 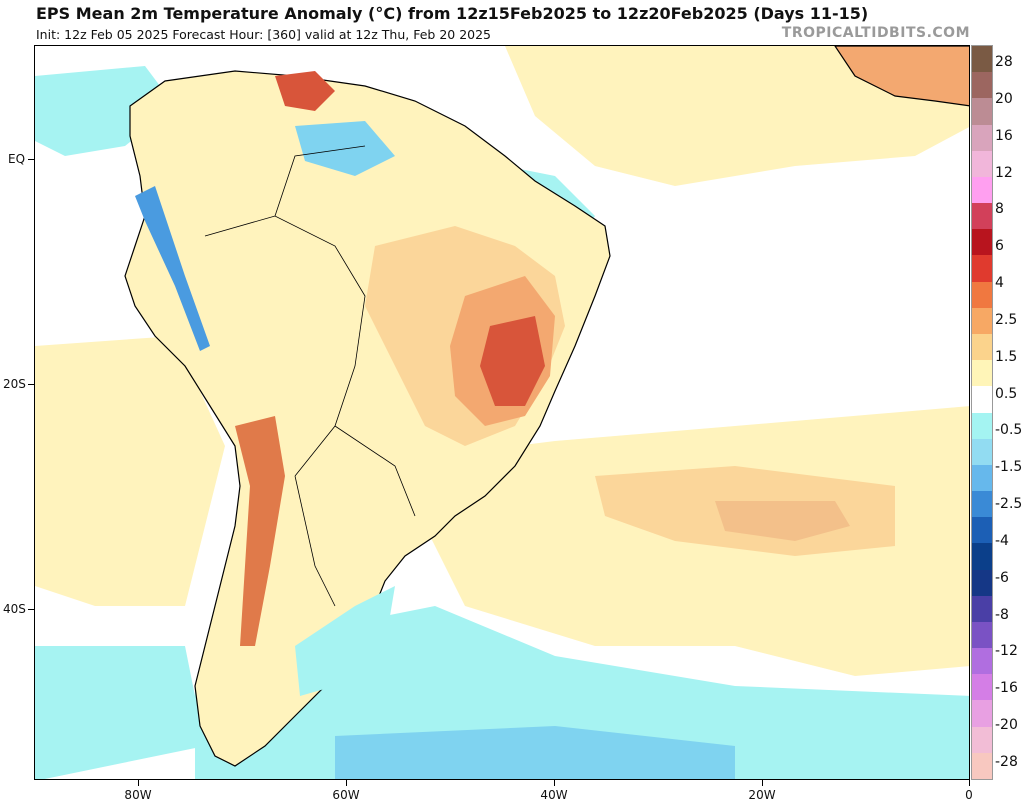 What do you see at coordinates (120, 712) in the screenshot?
I see `pacific-cool-south` at bounding box center [120, 712].